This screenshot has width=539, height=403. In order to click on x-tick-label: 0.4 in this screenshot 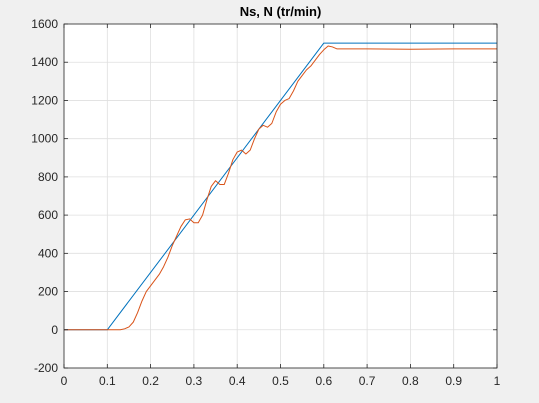, I will do `click(237, 381)`.